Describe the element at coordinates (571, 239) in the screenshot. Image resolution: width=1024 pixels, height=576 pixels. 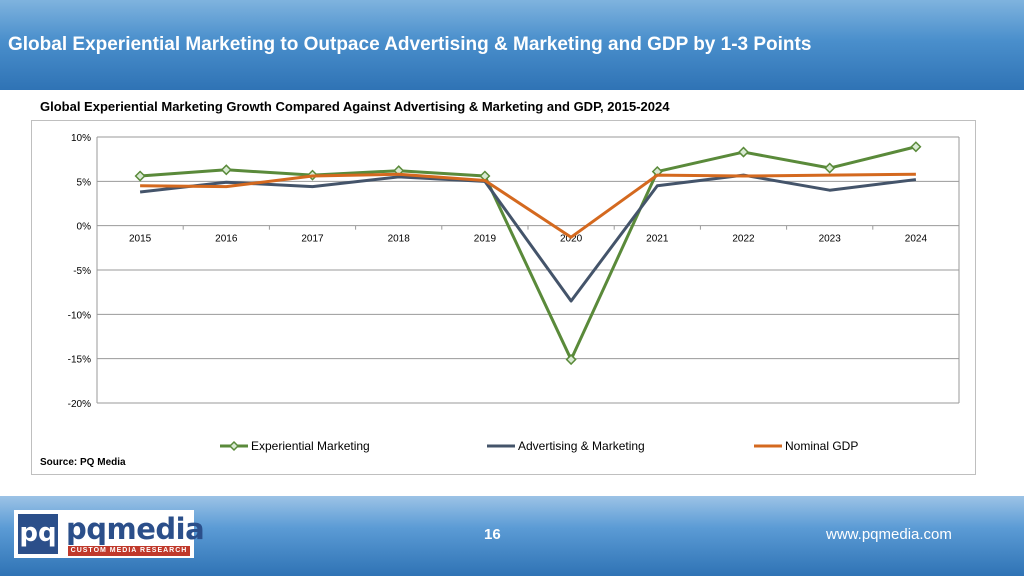
I see `x-tick-label: 2020` at that location.